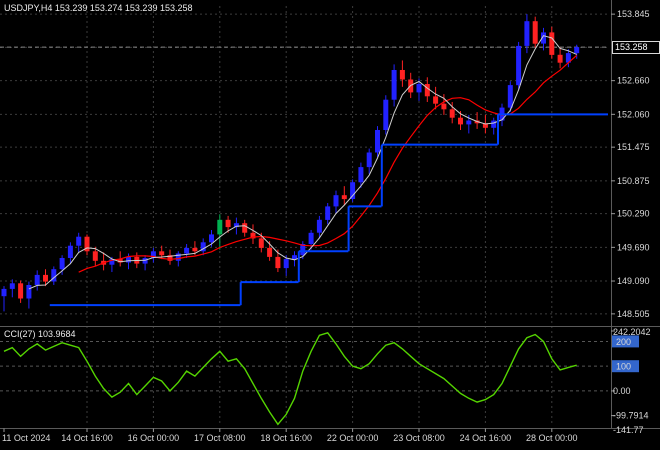 Image resolution: width=660 pixels, height=450 pixels. What do you see at coordinates (633, 314) in the screenshot?
I see `price-axis-label: 148.505` at bounding box center [633, 314].